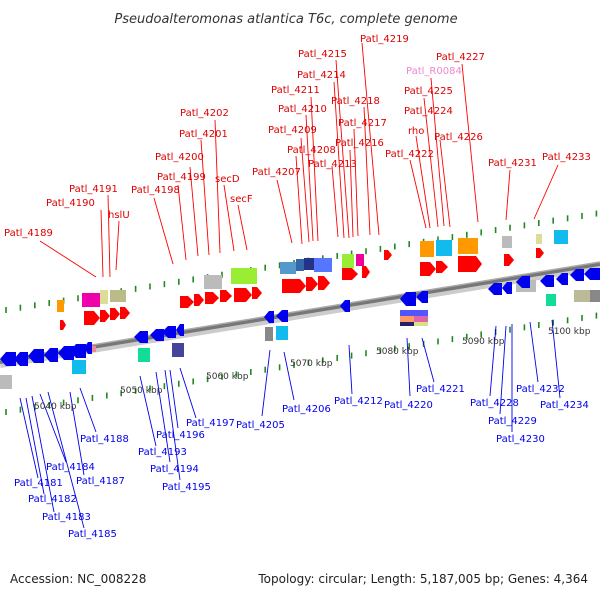 Image resolution: width=600 pixels, height=600 pixels. Describe the element at coordinates (358, 401) in the screenshot. I see `reverse-gene-label: Patl_4212` at that location.